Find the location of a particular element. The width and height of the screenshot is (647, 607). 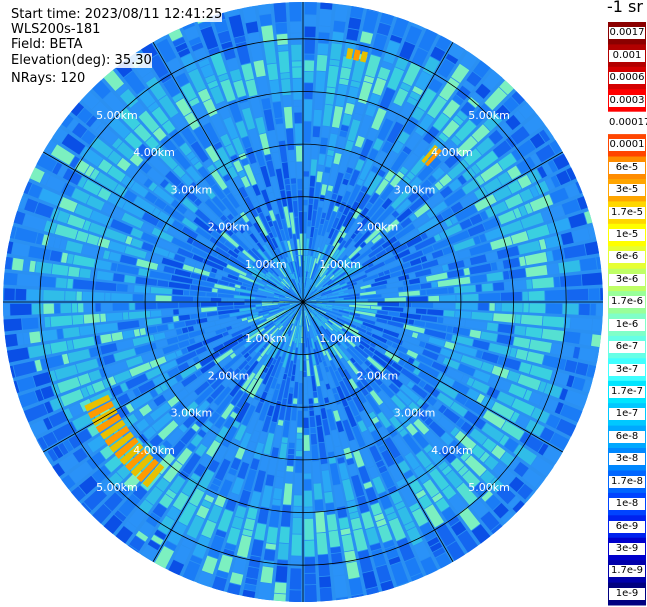

colorbar-tick-label: 3e-8 is located at coordinates (627, 459).